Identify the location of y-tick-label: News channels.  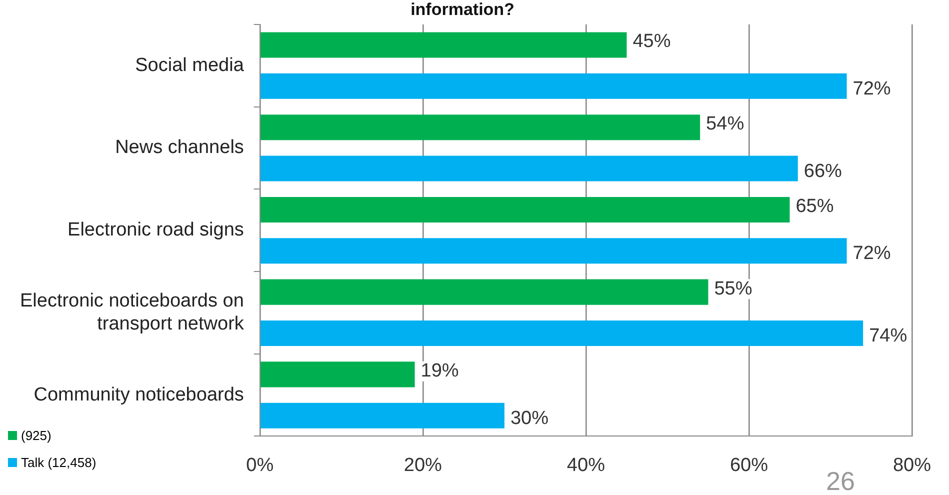
(179, 147).